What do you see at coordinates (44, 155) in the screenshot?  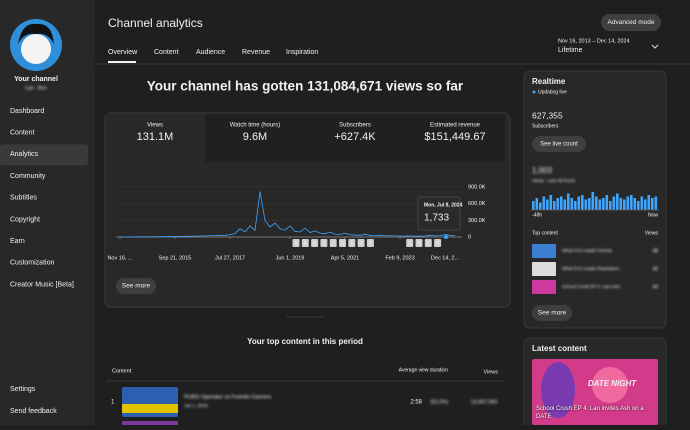 I see `menu-selected` at bounding box center [44, 155].